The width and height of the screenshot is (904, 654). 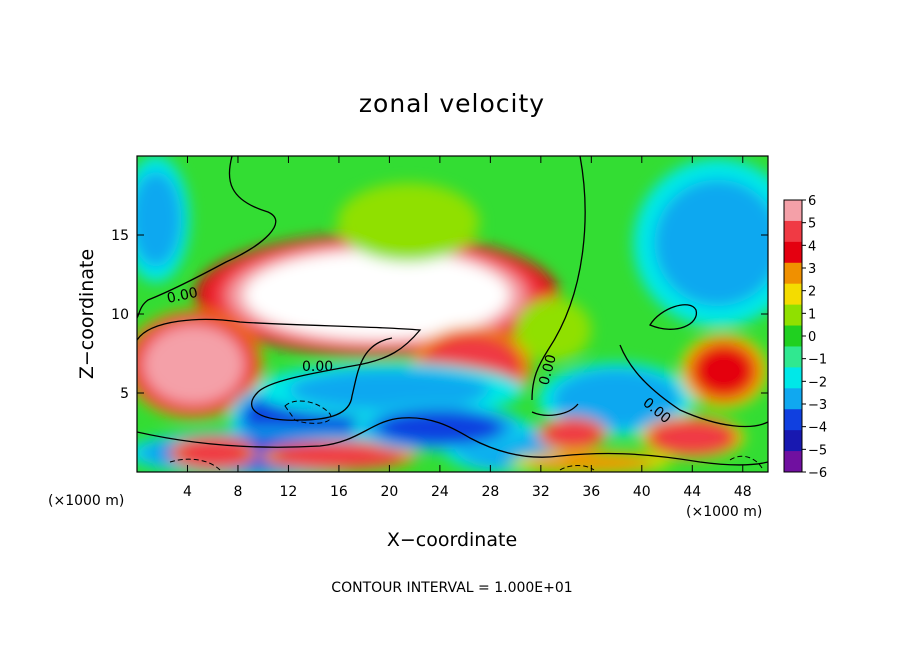 What do you see at coordinates (812, 314) in the screenshot?
I see `colorbar-label: 1` at bounding box center [812, 314].